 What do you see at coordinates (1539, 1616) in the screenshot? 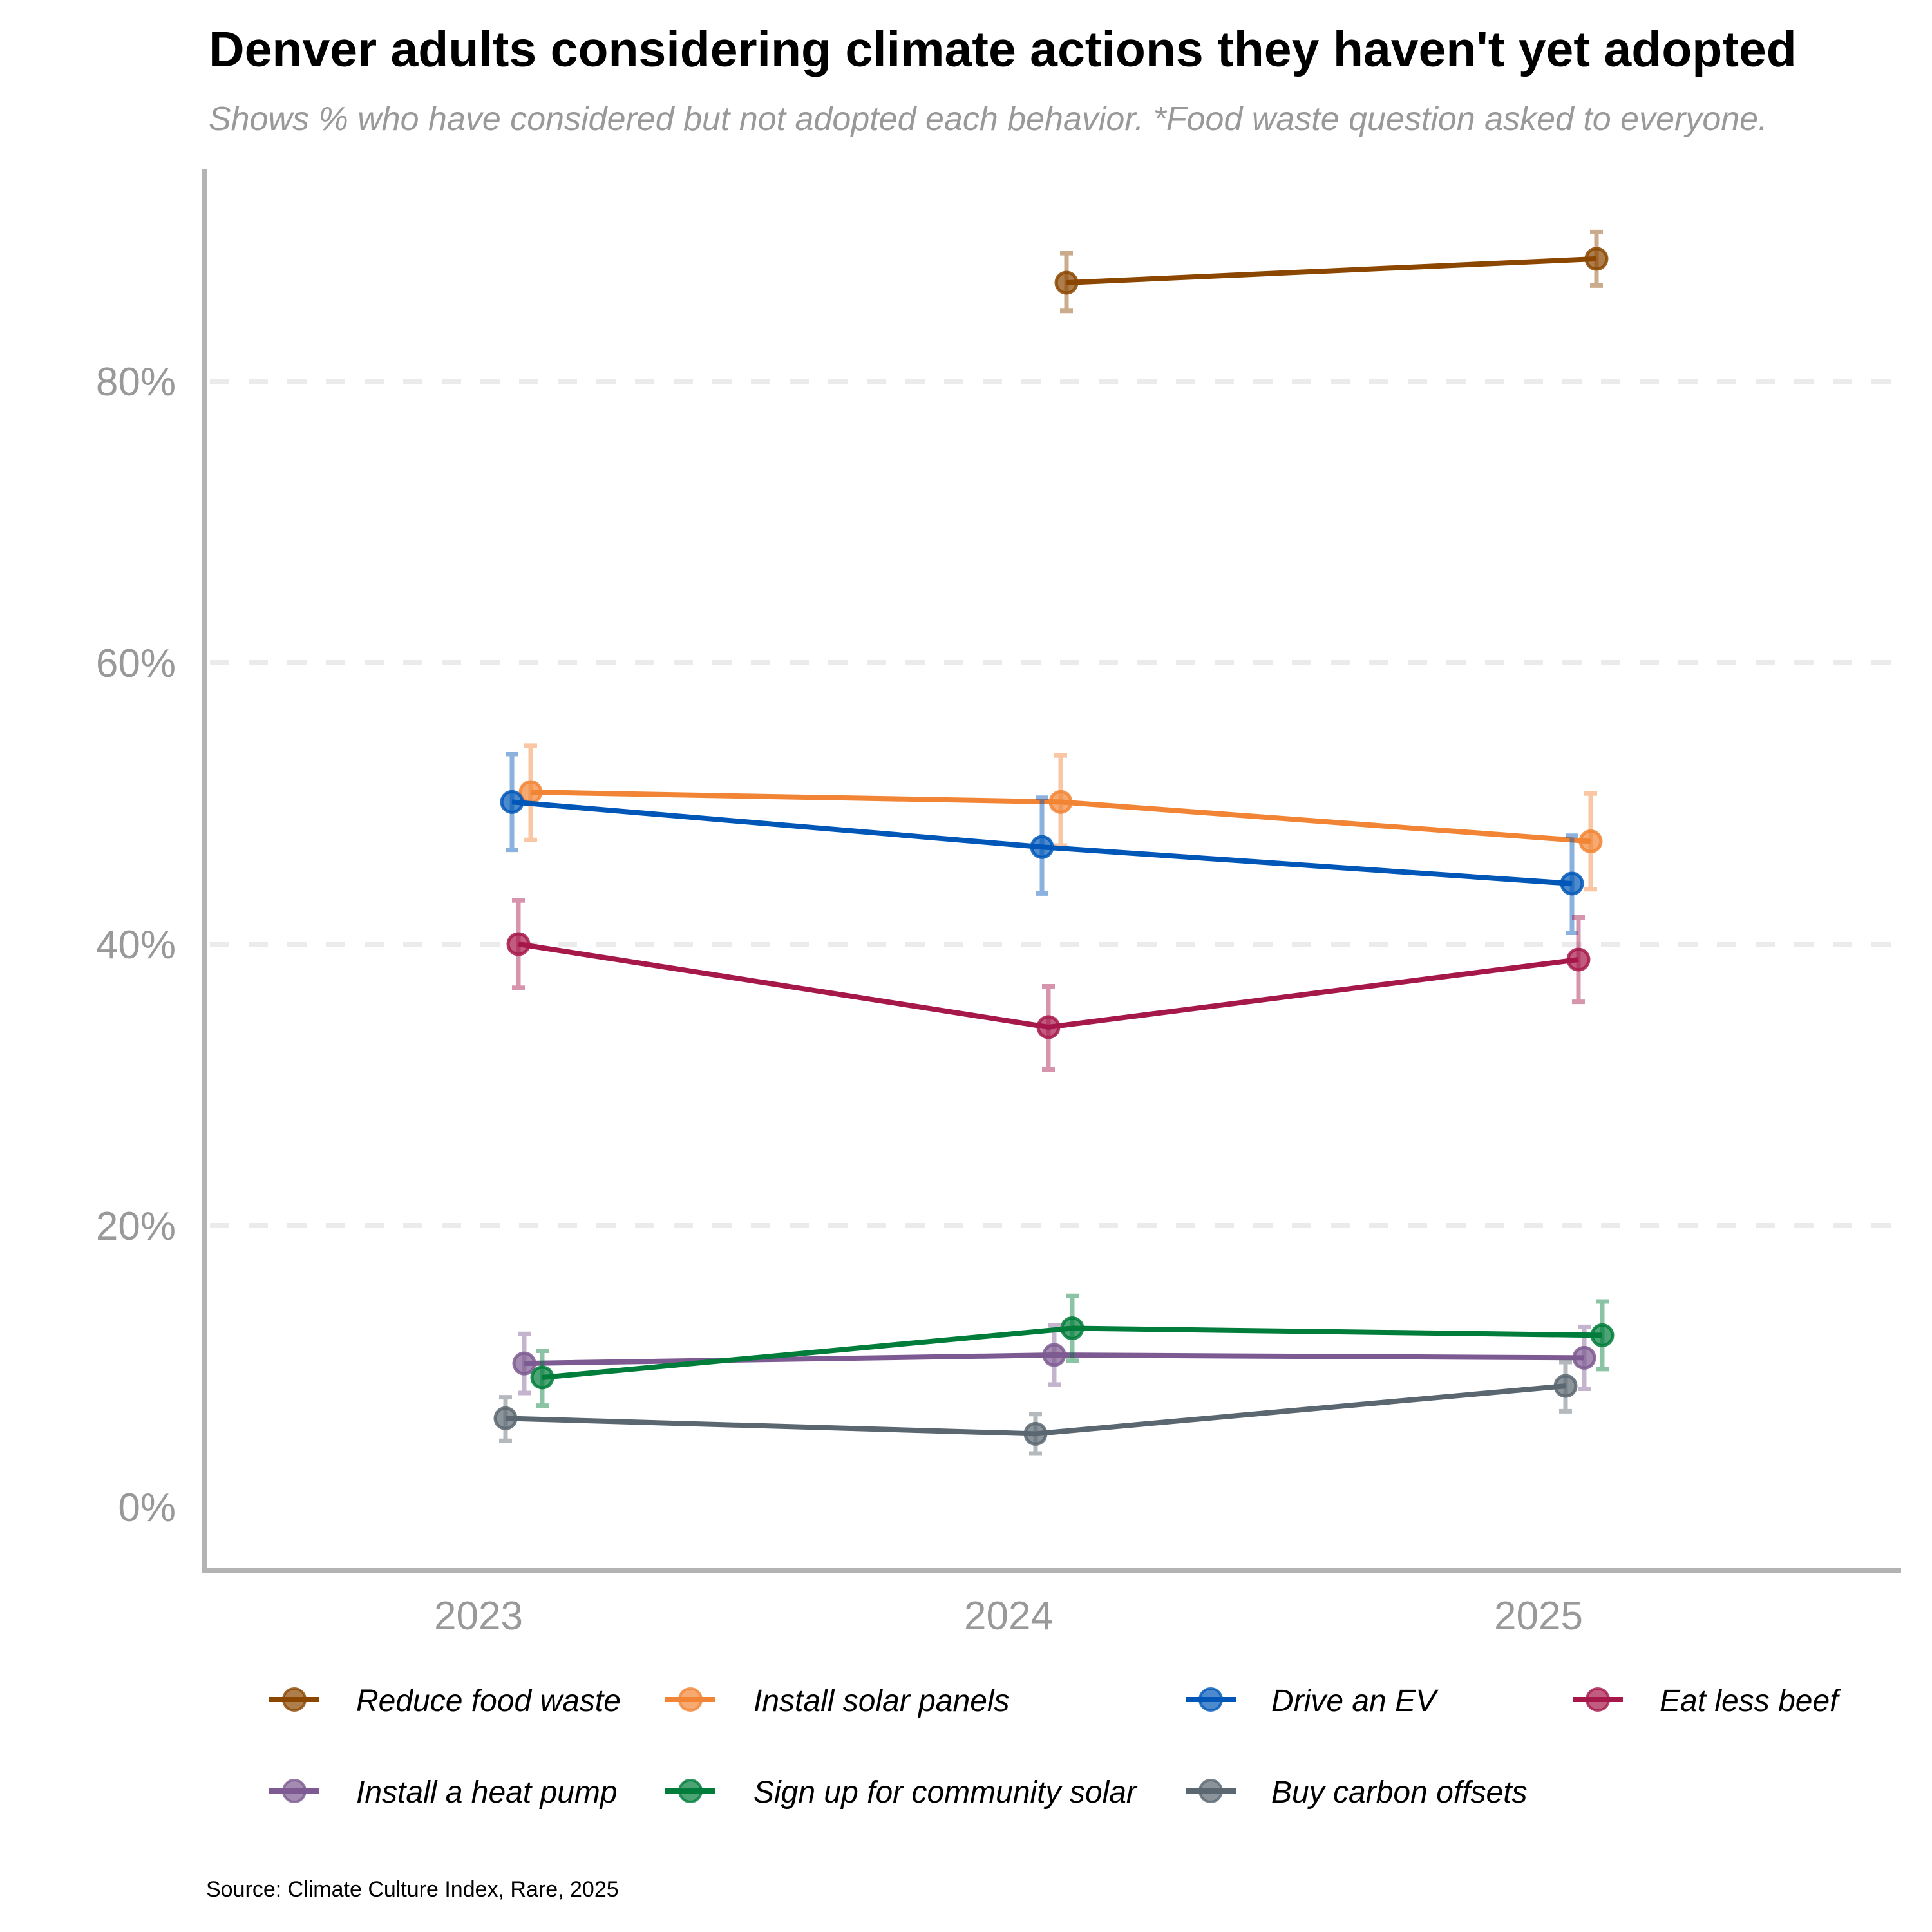
I see `x-tick-label: 2025` at bounding box center [1539, 1616].